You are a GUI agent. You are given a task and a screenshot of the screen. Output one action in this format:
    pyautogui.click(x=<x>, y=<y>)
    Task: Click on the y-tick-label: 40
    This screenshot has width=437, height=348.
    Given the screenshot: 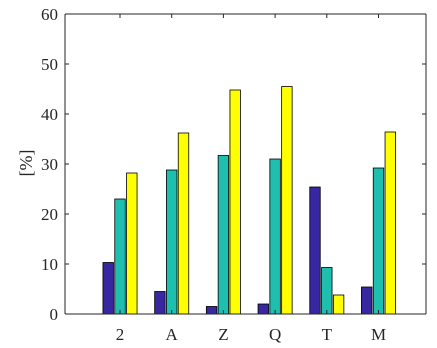 What is the action you would take?
    pyautogui.click(x=49, y=114)
    